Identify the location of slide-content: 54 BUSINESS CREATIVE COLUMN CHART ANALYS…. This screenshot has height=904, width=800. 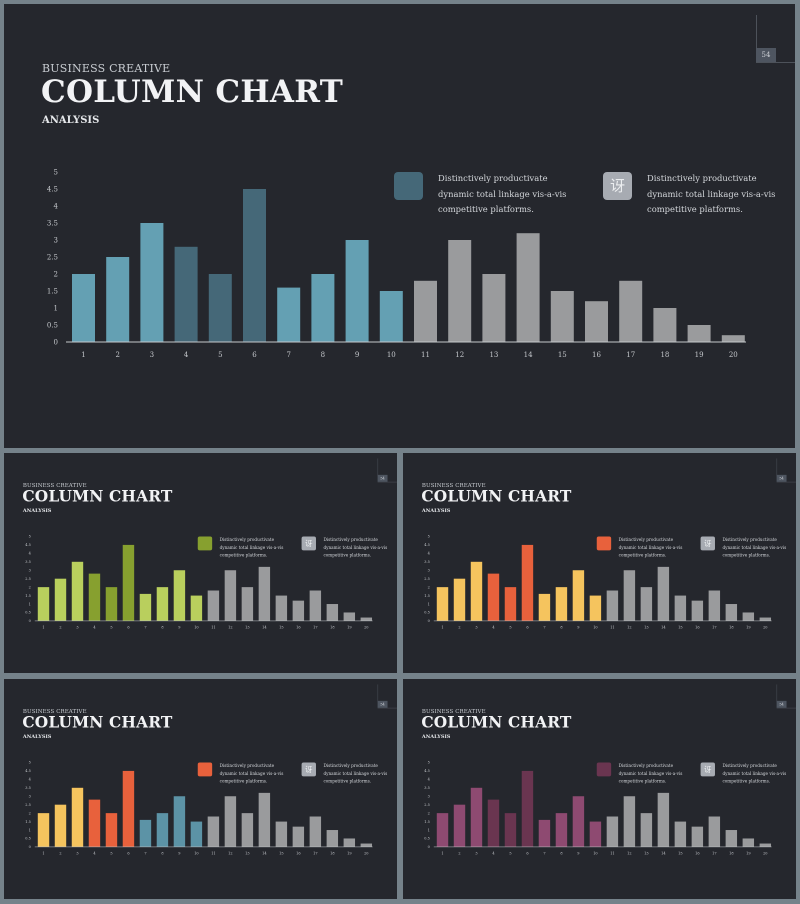
(599, 789).